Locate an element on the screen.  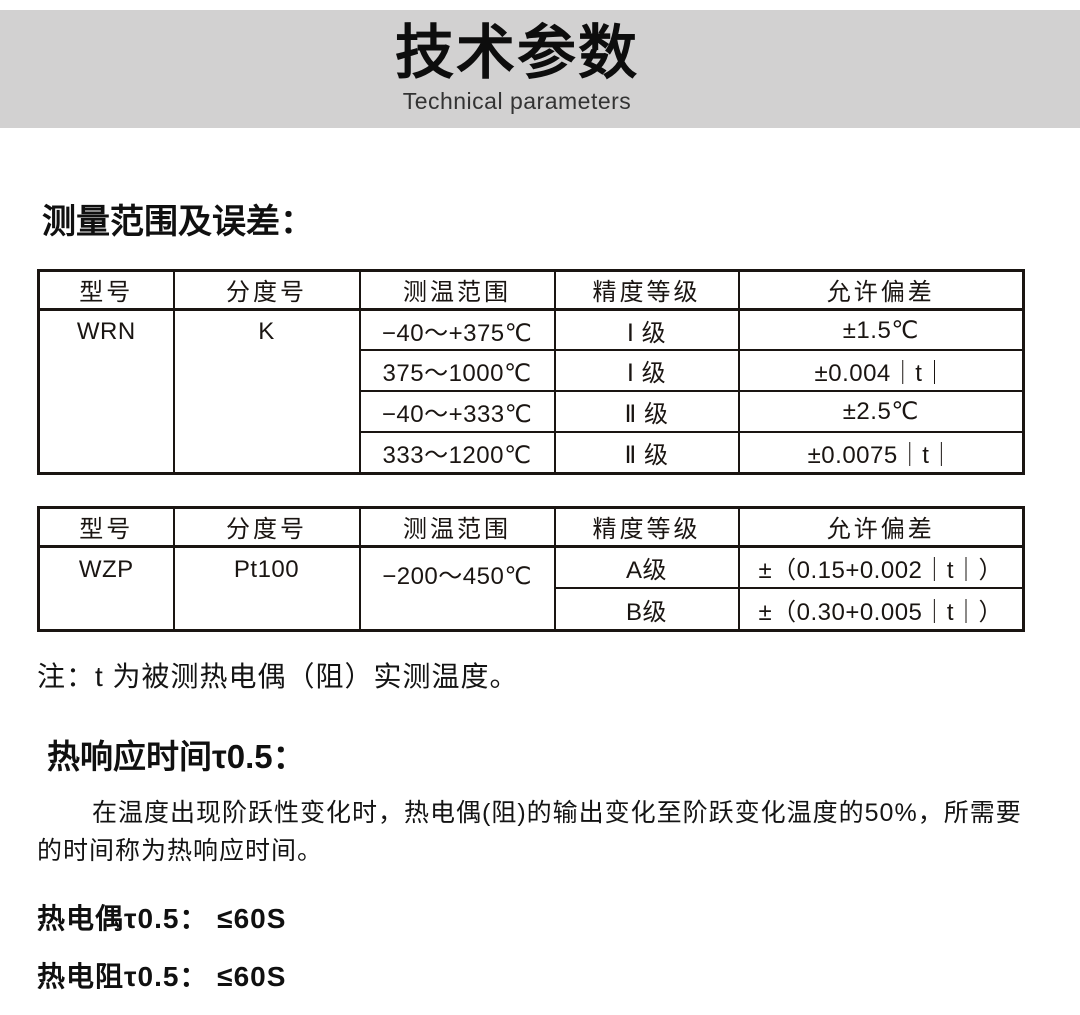
range-cell: −200～450℃ is located at coordinates (457, 588).